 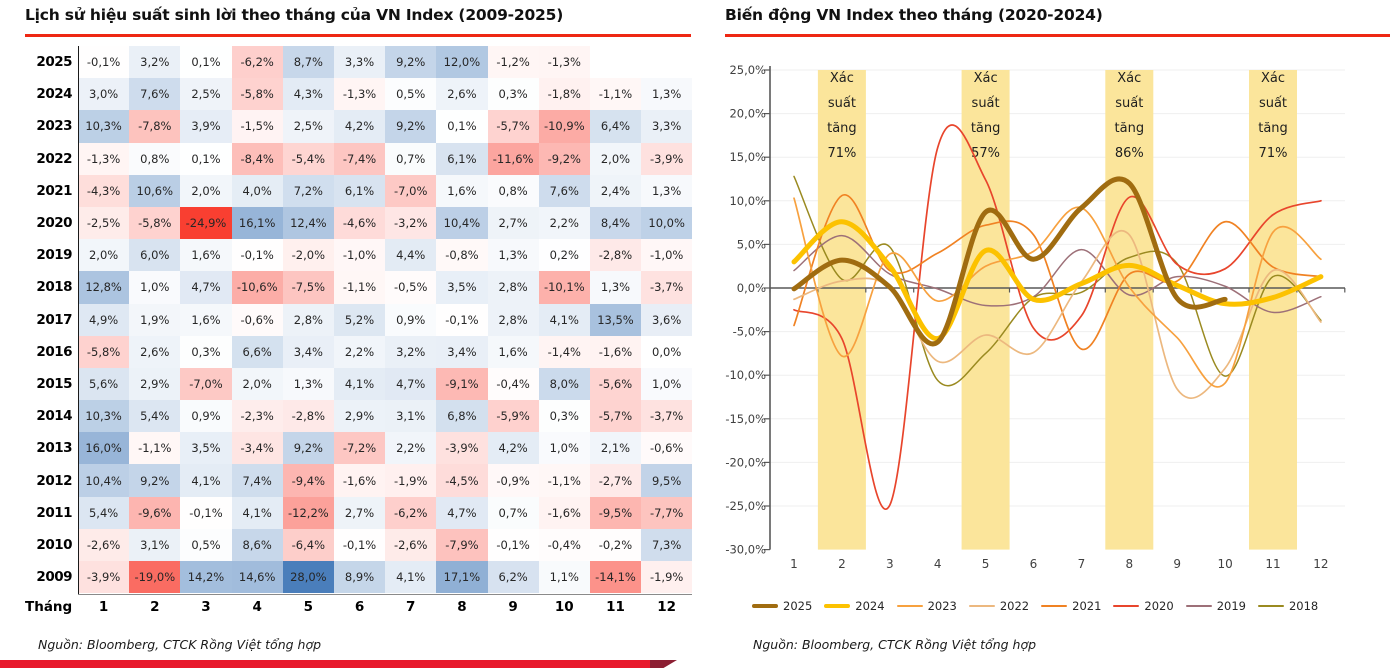 I want to click on return-cell: 8,7%, so click(x=308, y=62).